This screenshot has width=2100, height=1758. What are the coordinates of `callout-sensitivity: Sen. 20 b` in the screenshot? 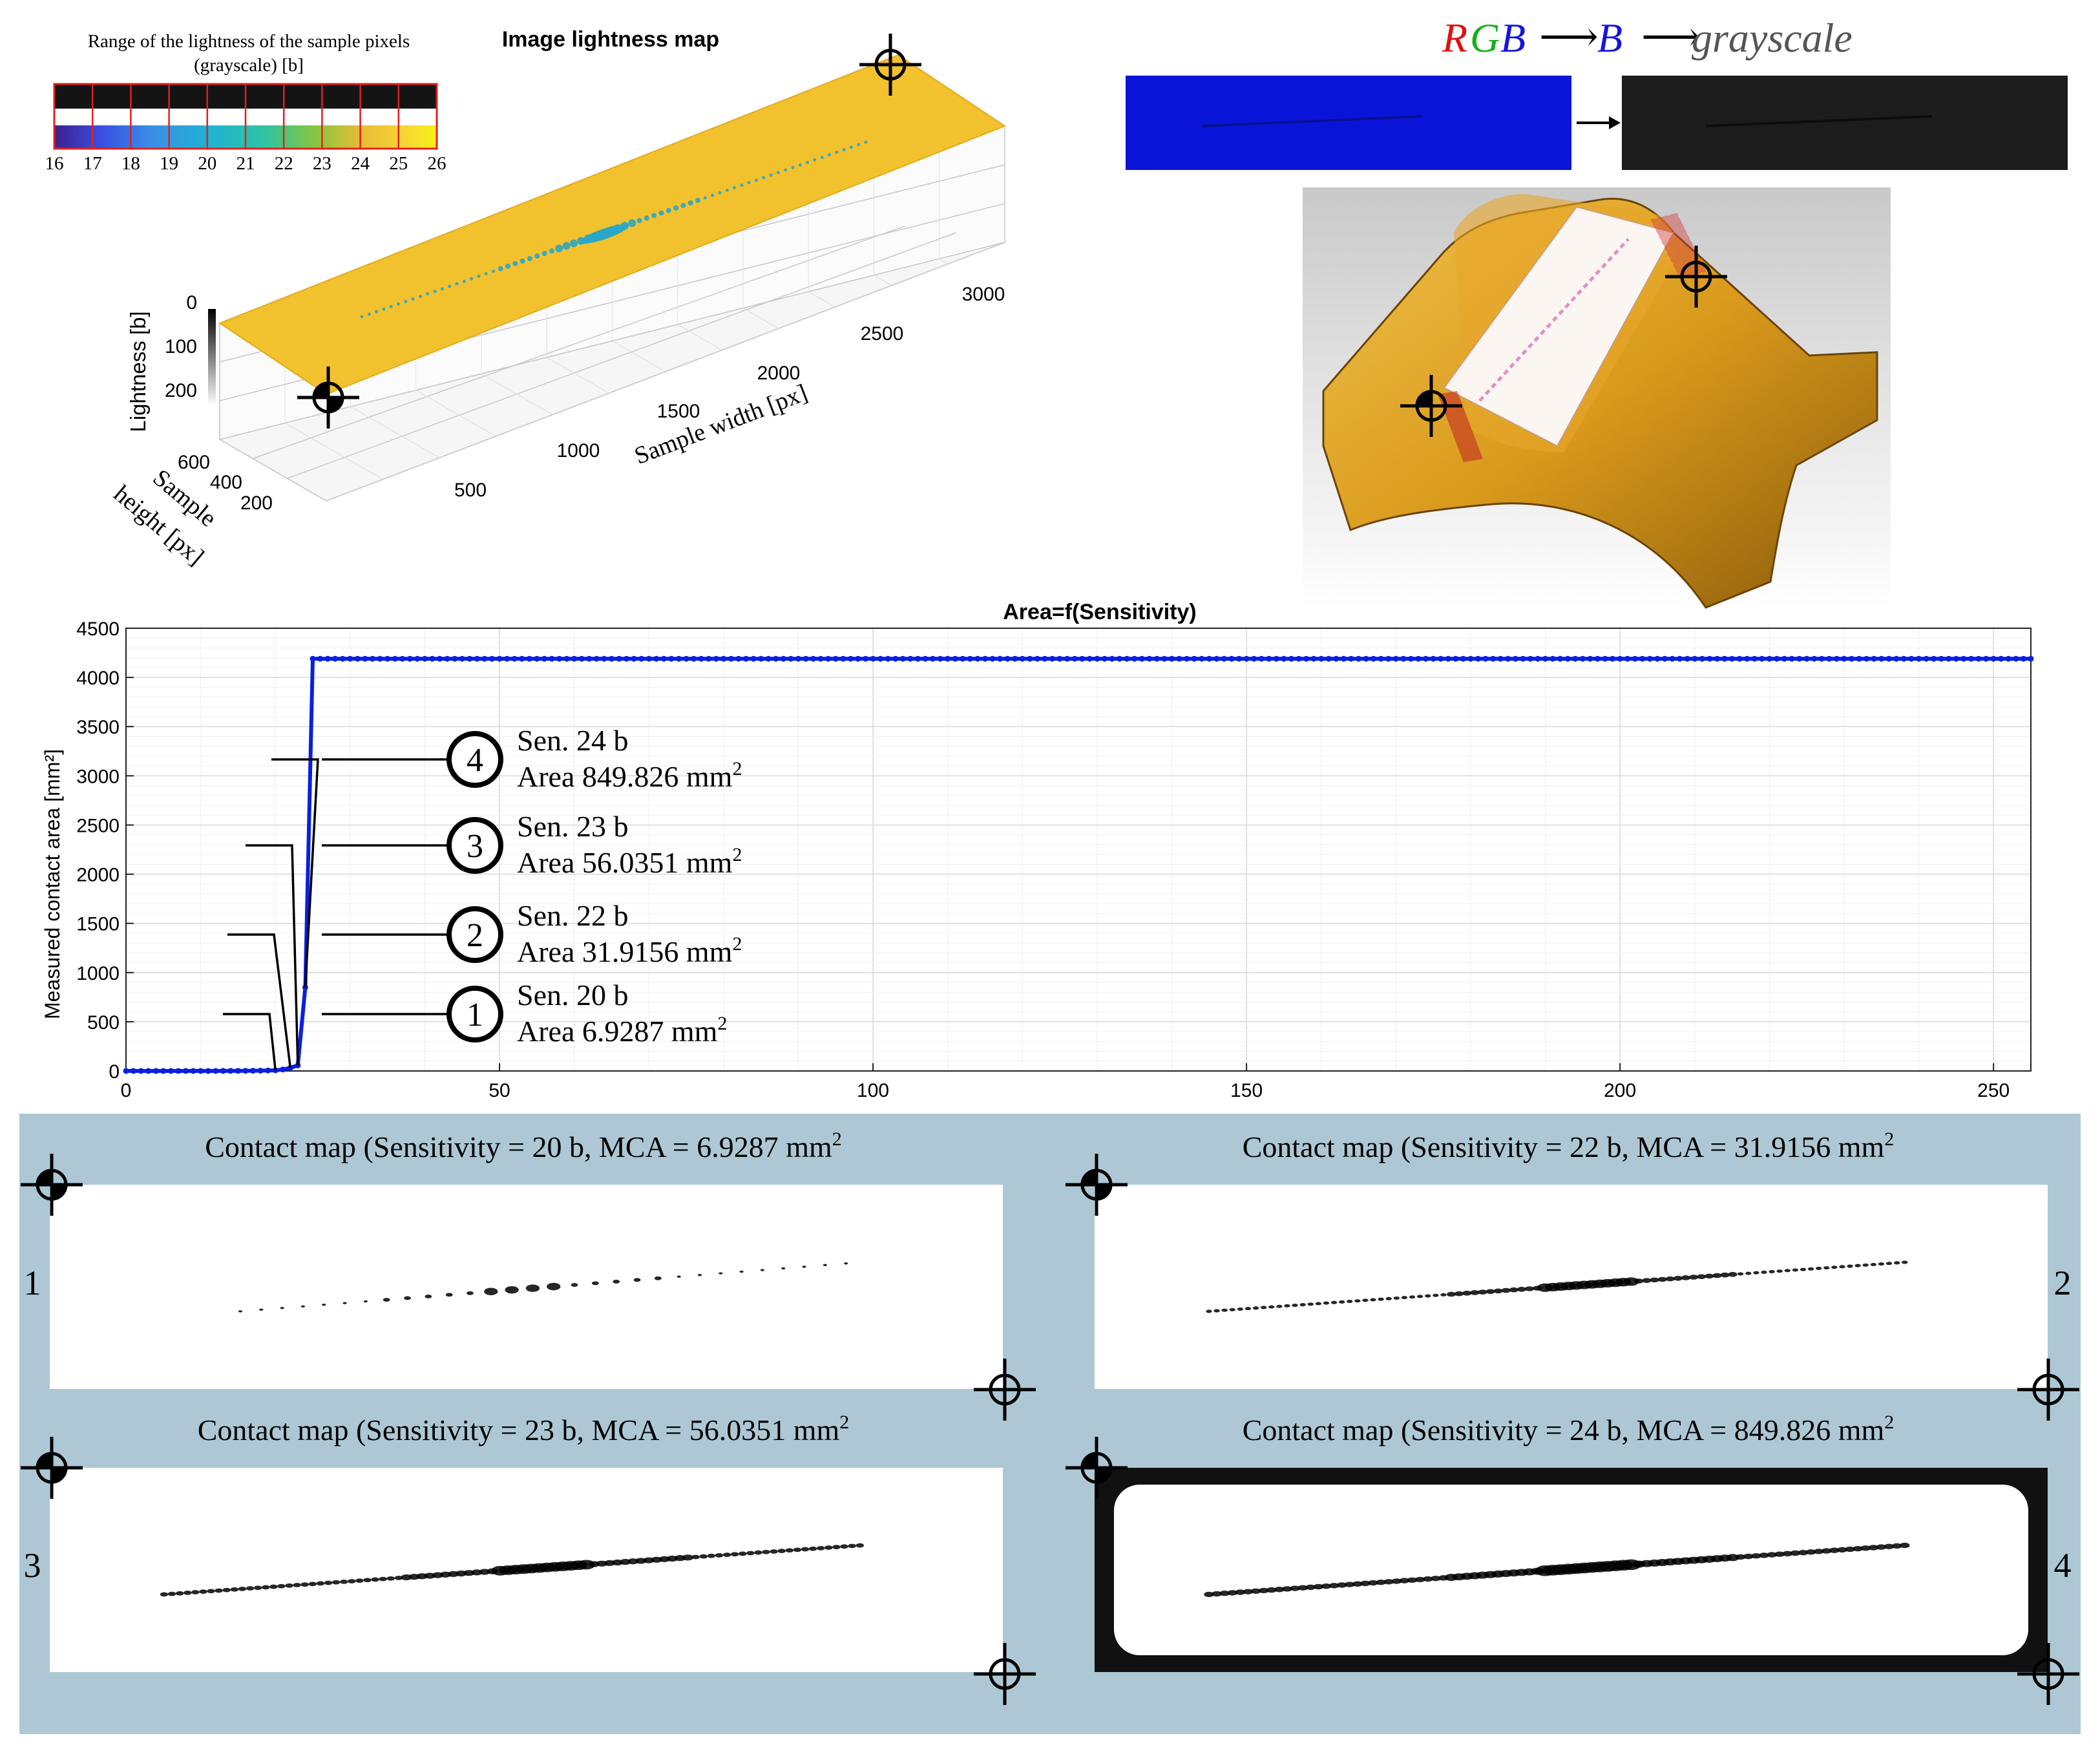 It's located at (573, 995).